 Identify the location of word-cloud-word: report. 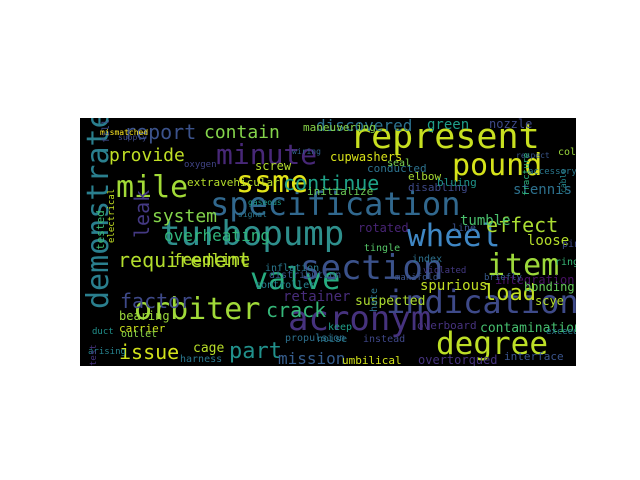
(160, 132).